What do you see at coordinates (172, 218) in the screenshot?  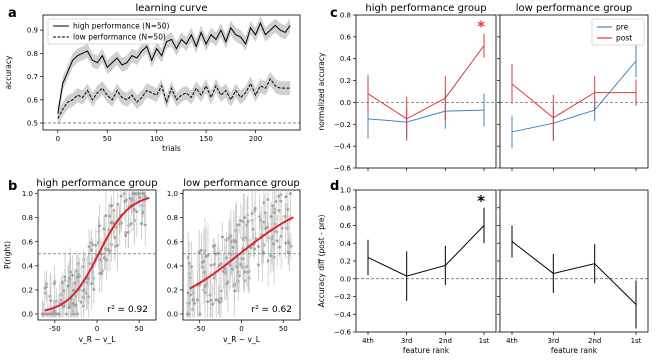 I see `ytick-label-b2: 0.8` at bounding box center [172, 218].